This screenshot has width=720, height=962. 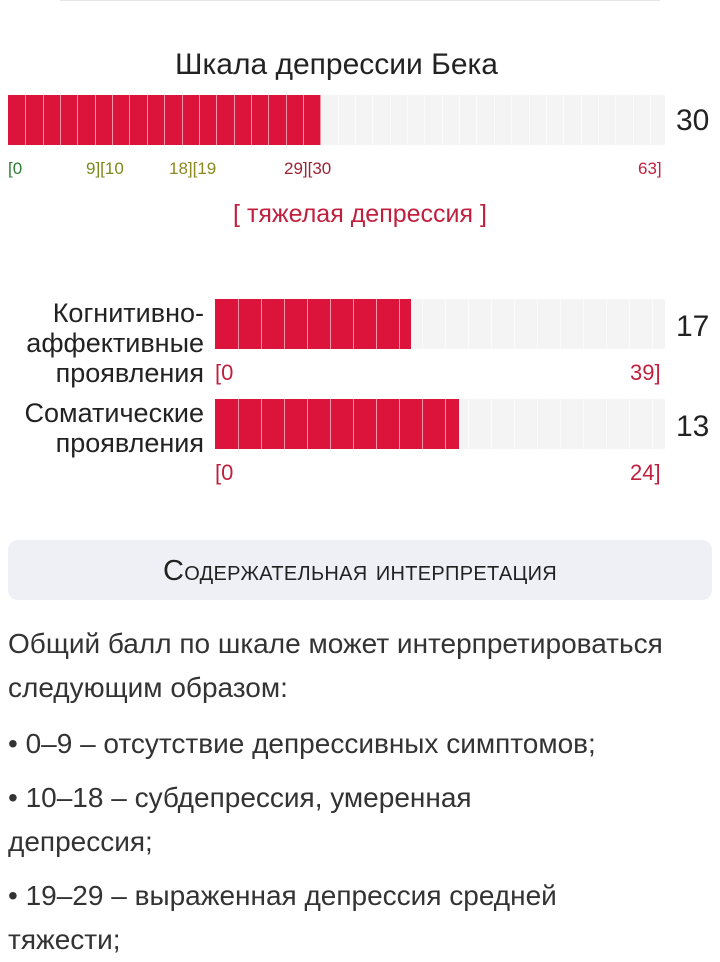 I want to click on severity-verdict: [ тяжелая депрессия ], so click(x=360, y=214).